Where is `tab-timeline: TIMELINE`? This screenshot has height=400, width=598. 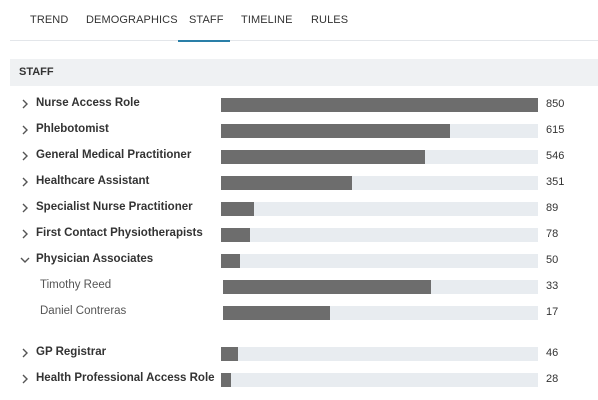
tab-timeline: TIMELINE is located at coordinates (267, 20).